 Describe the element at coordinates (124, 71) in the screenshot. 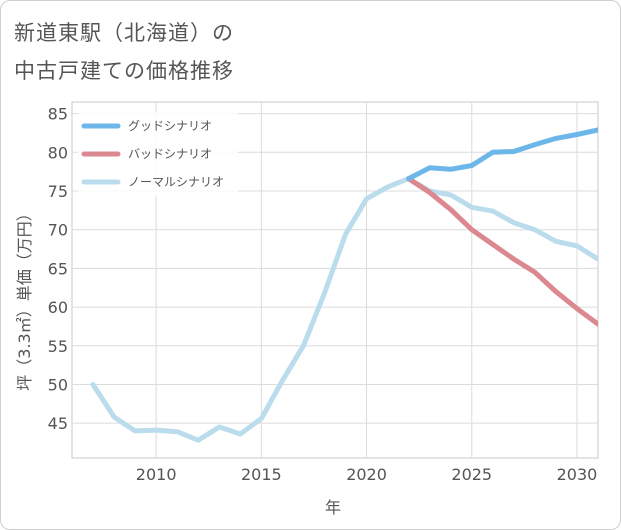

I see `title-line-2: 中古戸建ての価格推移` at that location.